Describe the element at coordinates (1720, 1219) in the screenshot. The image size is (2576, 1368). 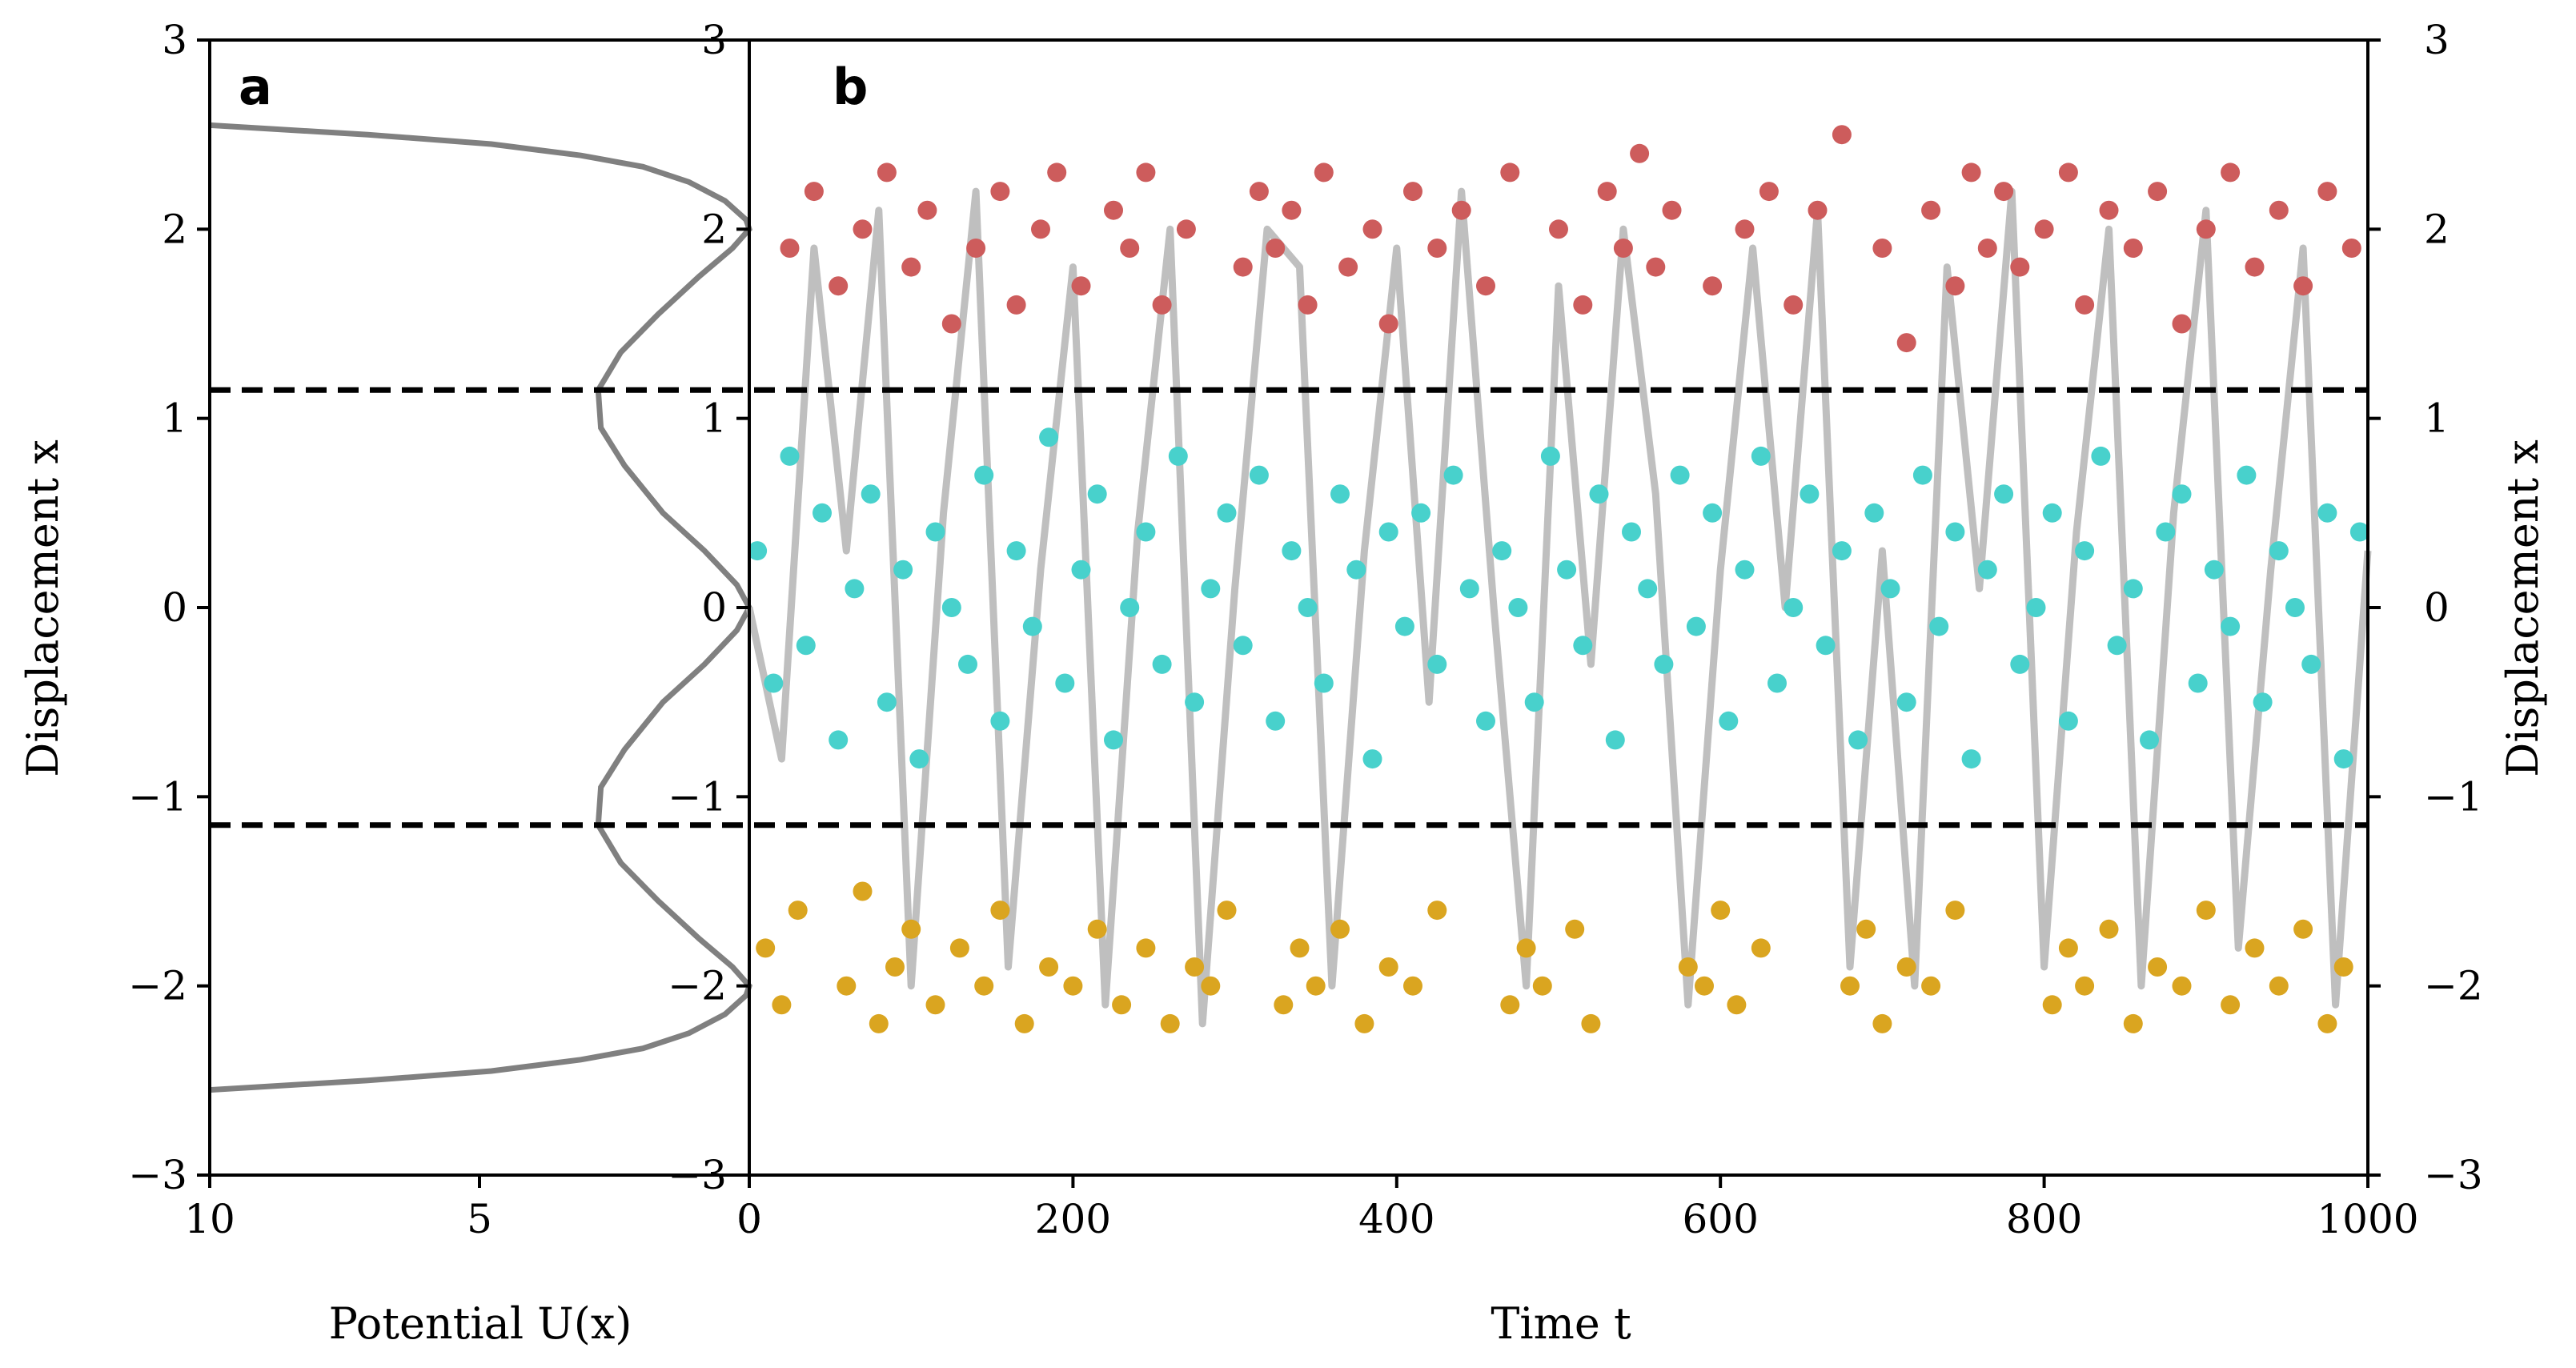
I see `panel-b-xtick-label: 600` at that location.